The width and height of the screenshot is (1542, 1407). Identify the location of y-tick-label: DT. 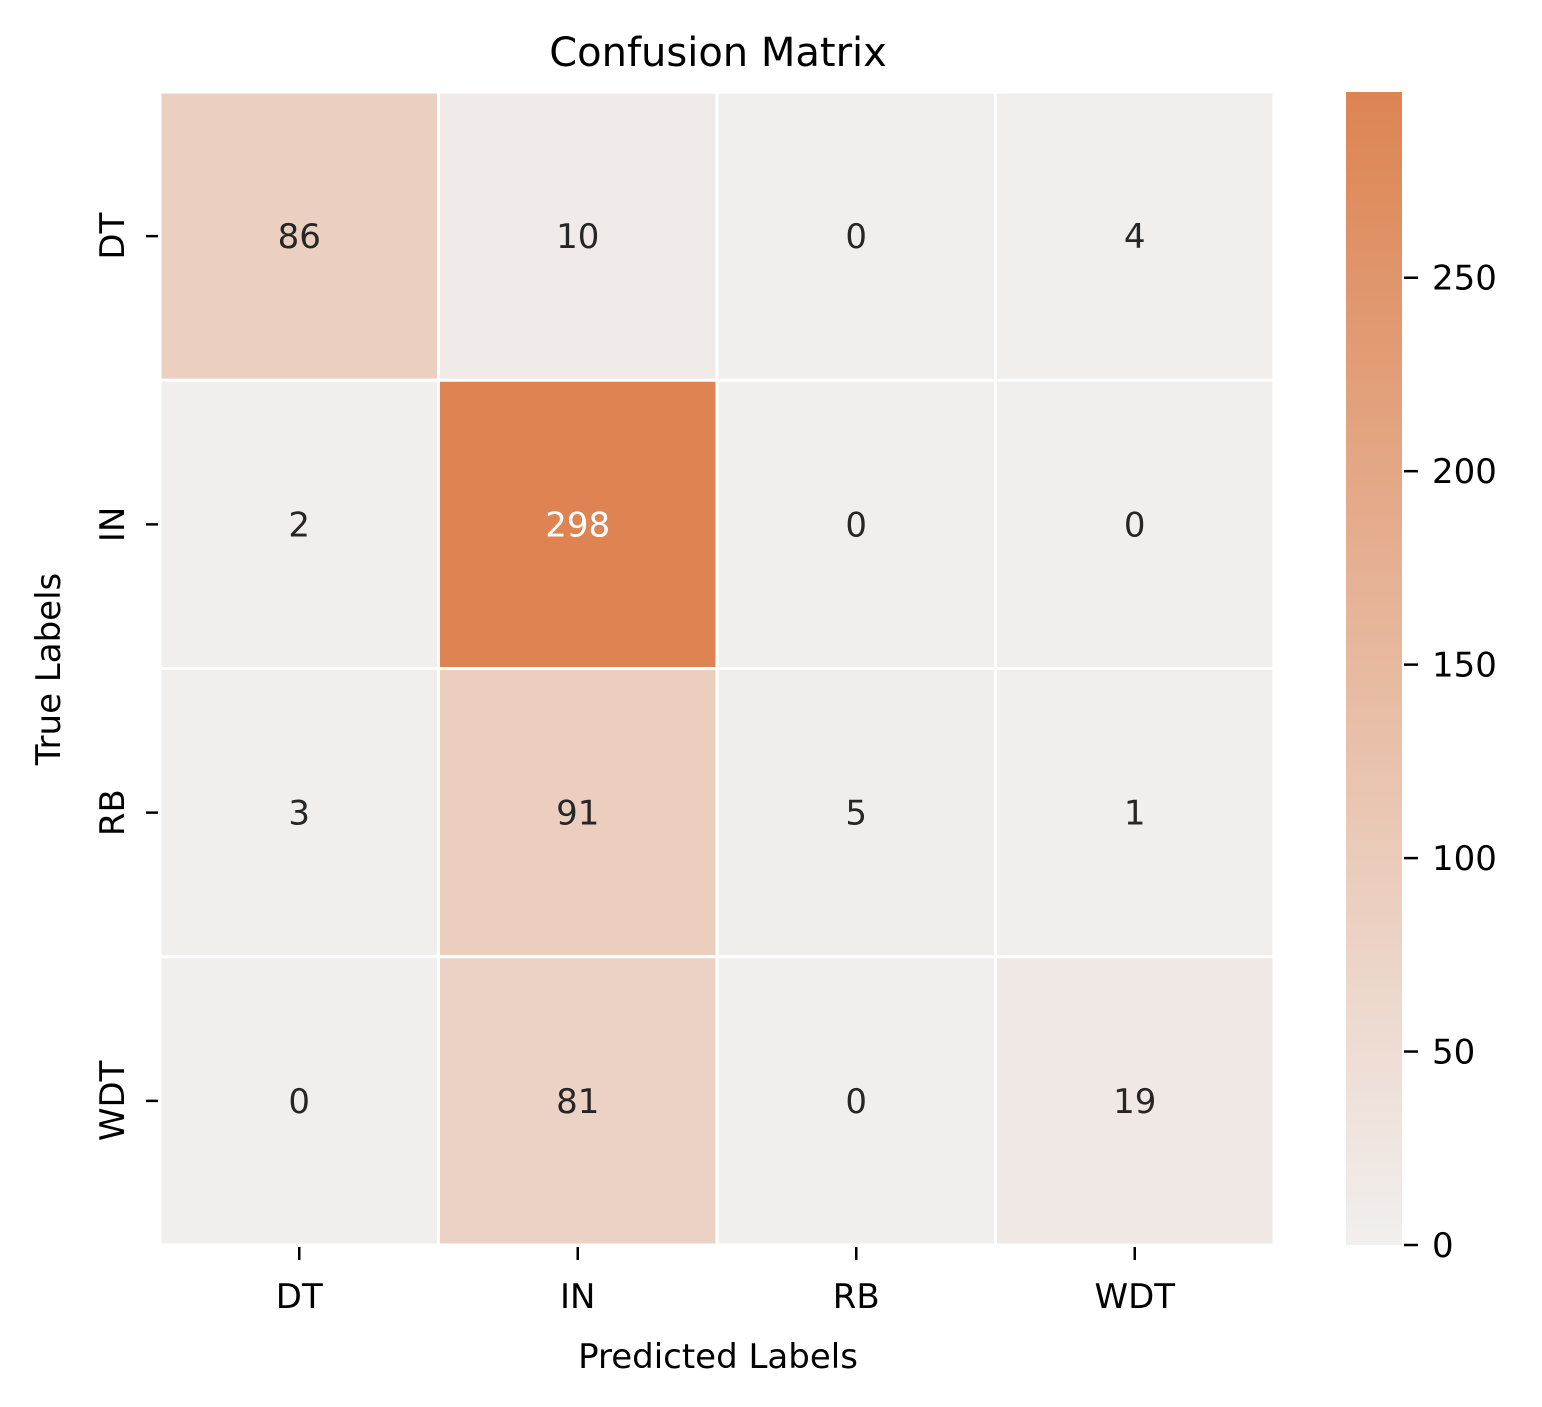
(113, 235).